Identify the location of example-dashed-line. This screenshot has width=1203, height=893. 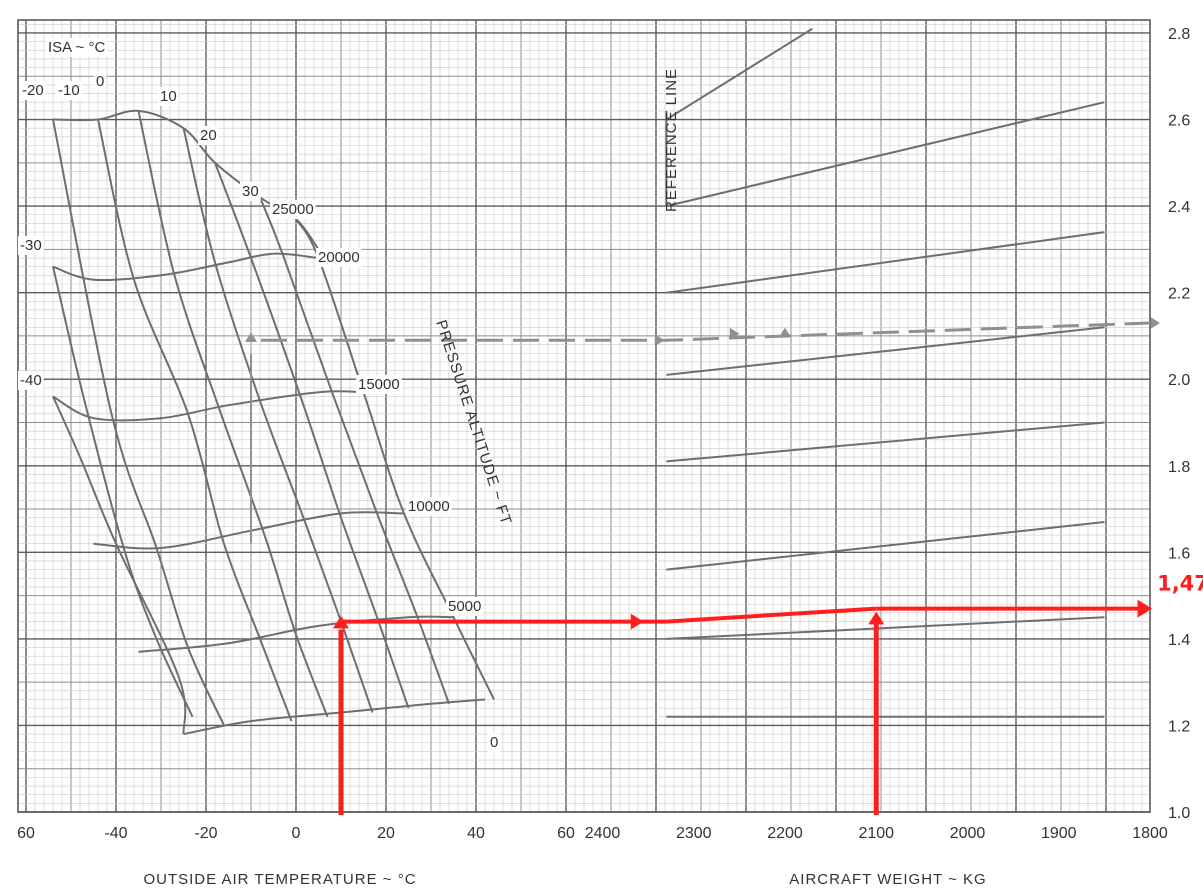
(706, 331).